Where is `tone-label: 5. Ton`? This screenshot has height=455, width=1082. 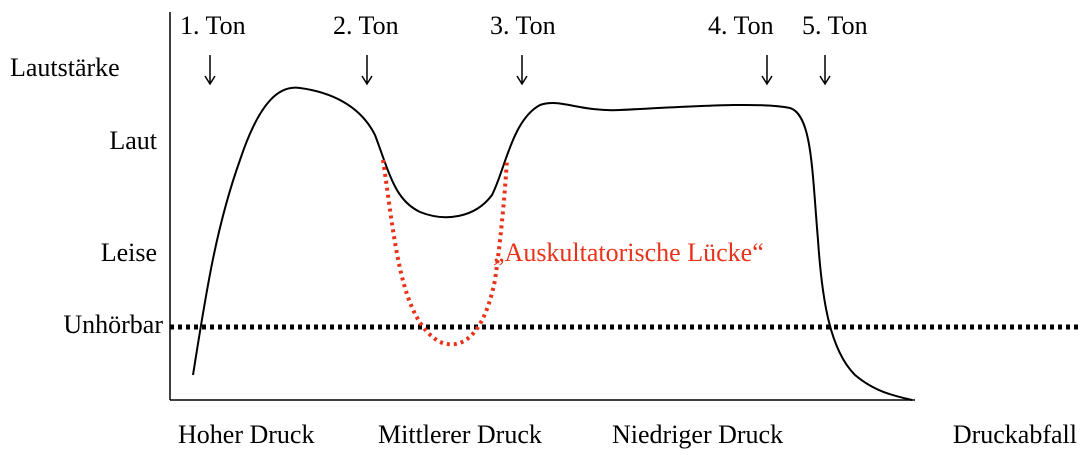
tone-label: 5. Ton is located at coordinates (835, 25).